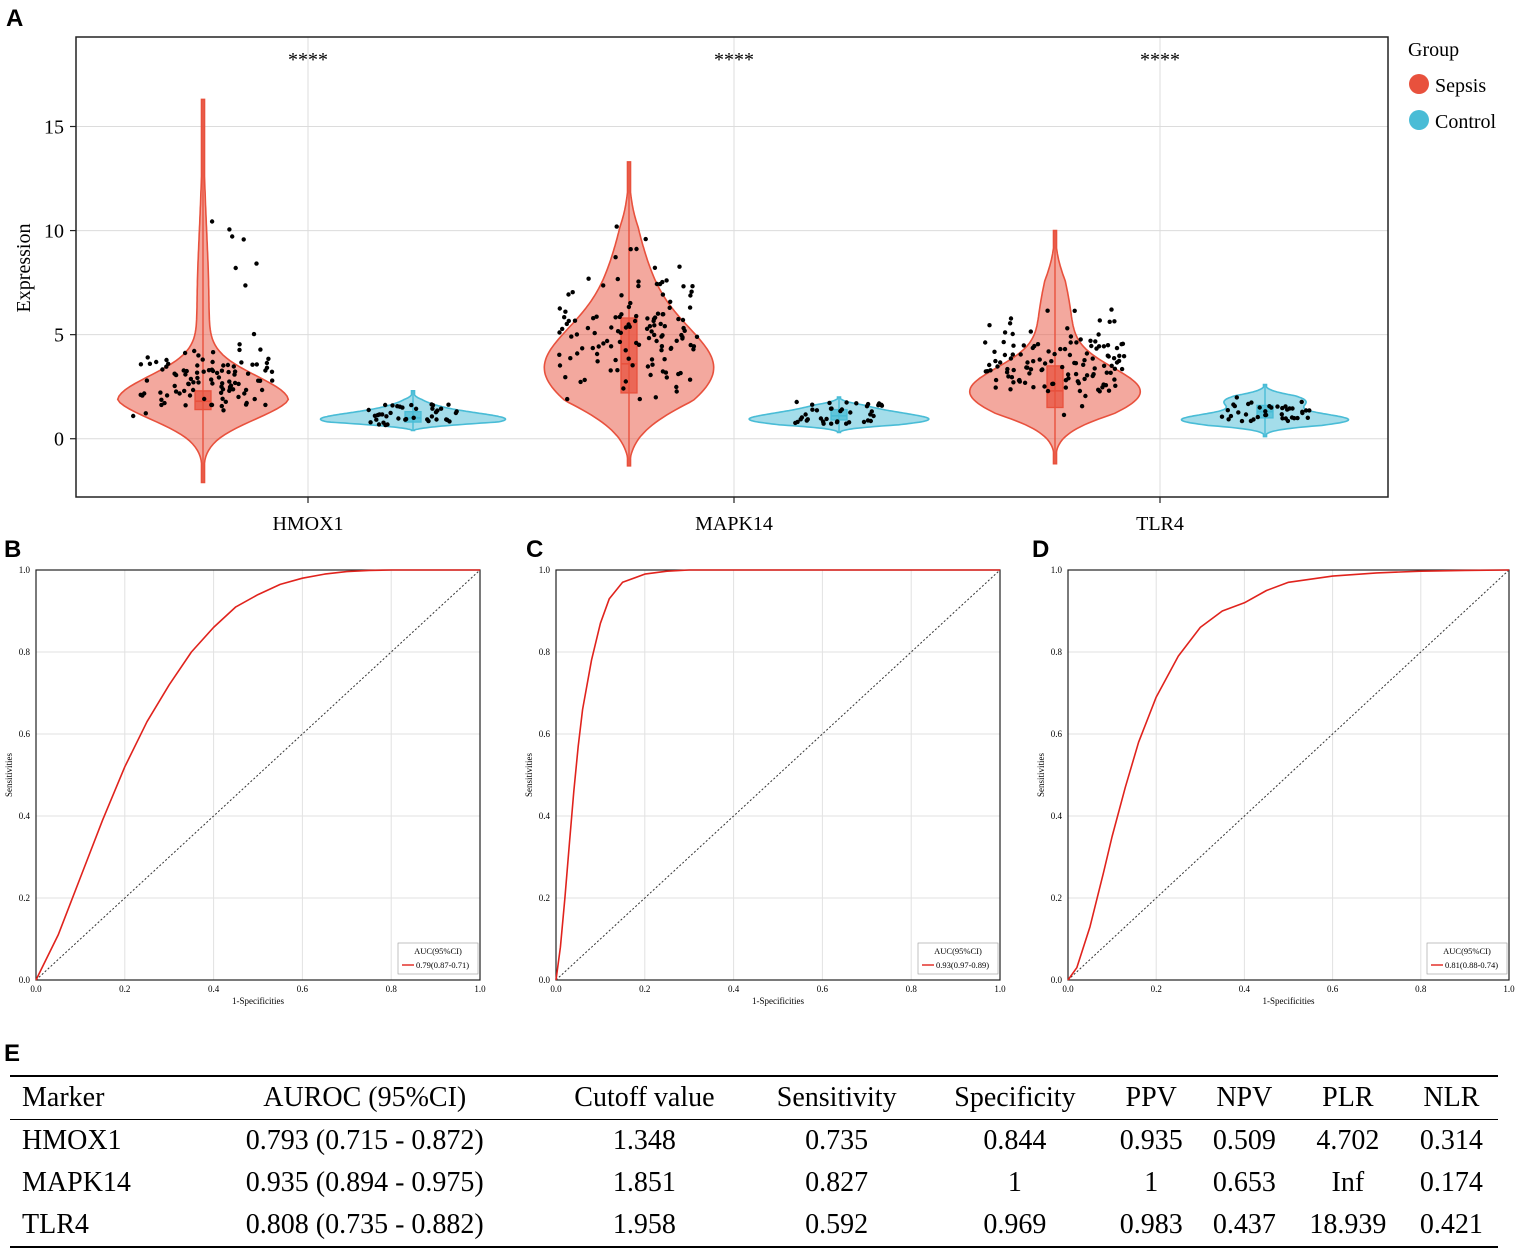 The height and width of the screenshot is (1251, 1517). Describe the element at coordinates (1151, 1182) in the screenshot. I see `table-cell: 1` at that location.